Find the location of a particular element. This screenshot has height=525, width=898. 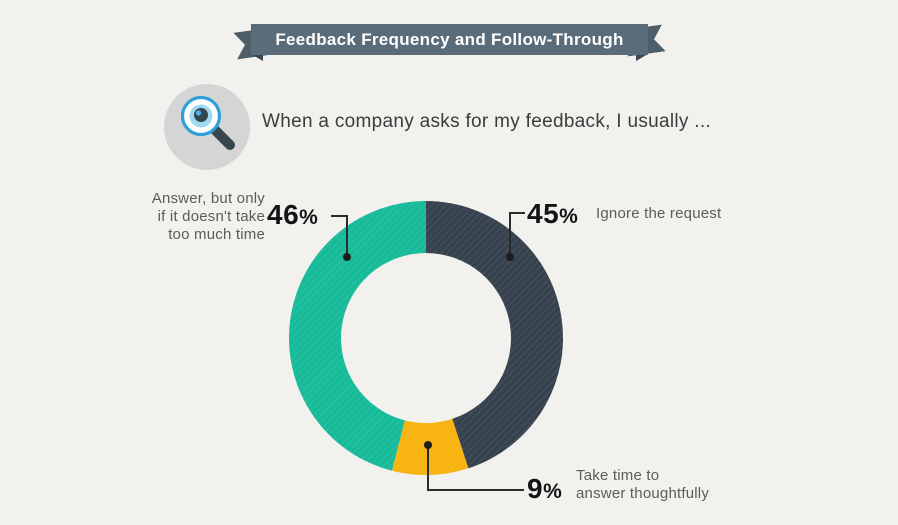

donut-slice-1-hatch is located at coordinates (494, 335).